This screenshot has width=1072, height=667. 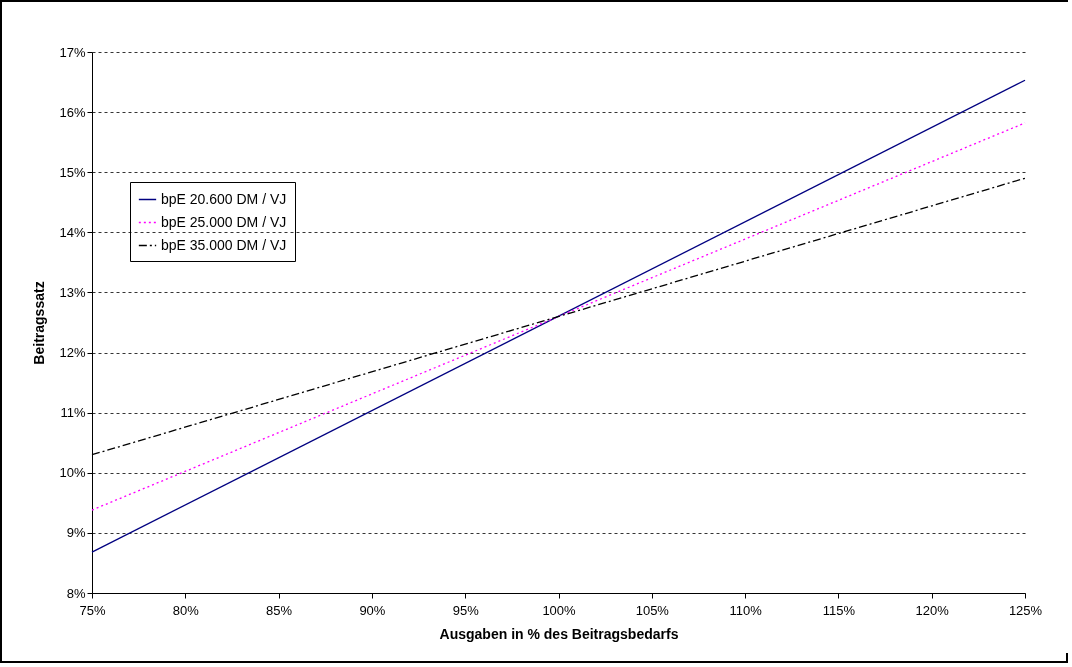 What do you see at coordinates (39, 323) in the screenshot?
I see `y-axis-title: Beitragssatz` at bounding box center [39, 323].